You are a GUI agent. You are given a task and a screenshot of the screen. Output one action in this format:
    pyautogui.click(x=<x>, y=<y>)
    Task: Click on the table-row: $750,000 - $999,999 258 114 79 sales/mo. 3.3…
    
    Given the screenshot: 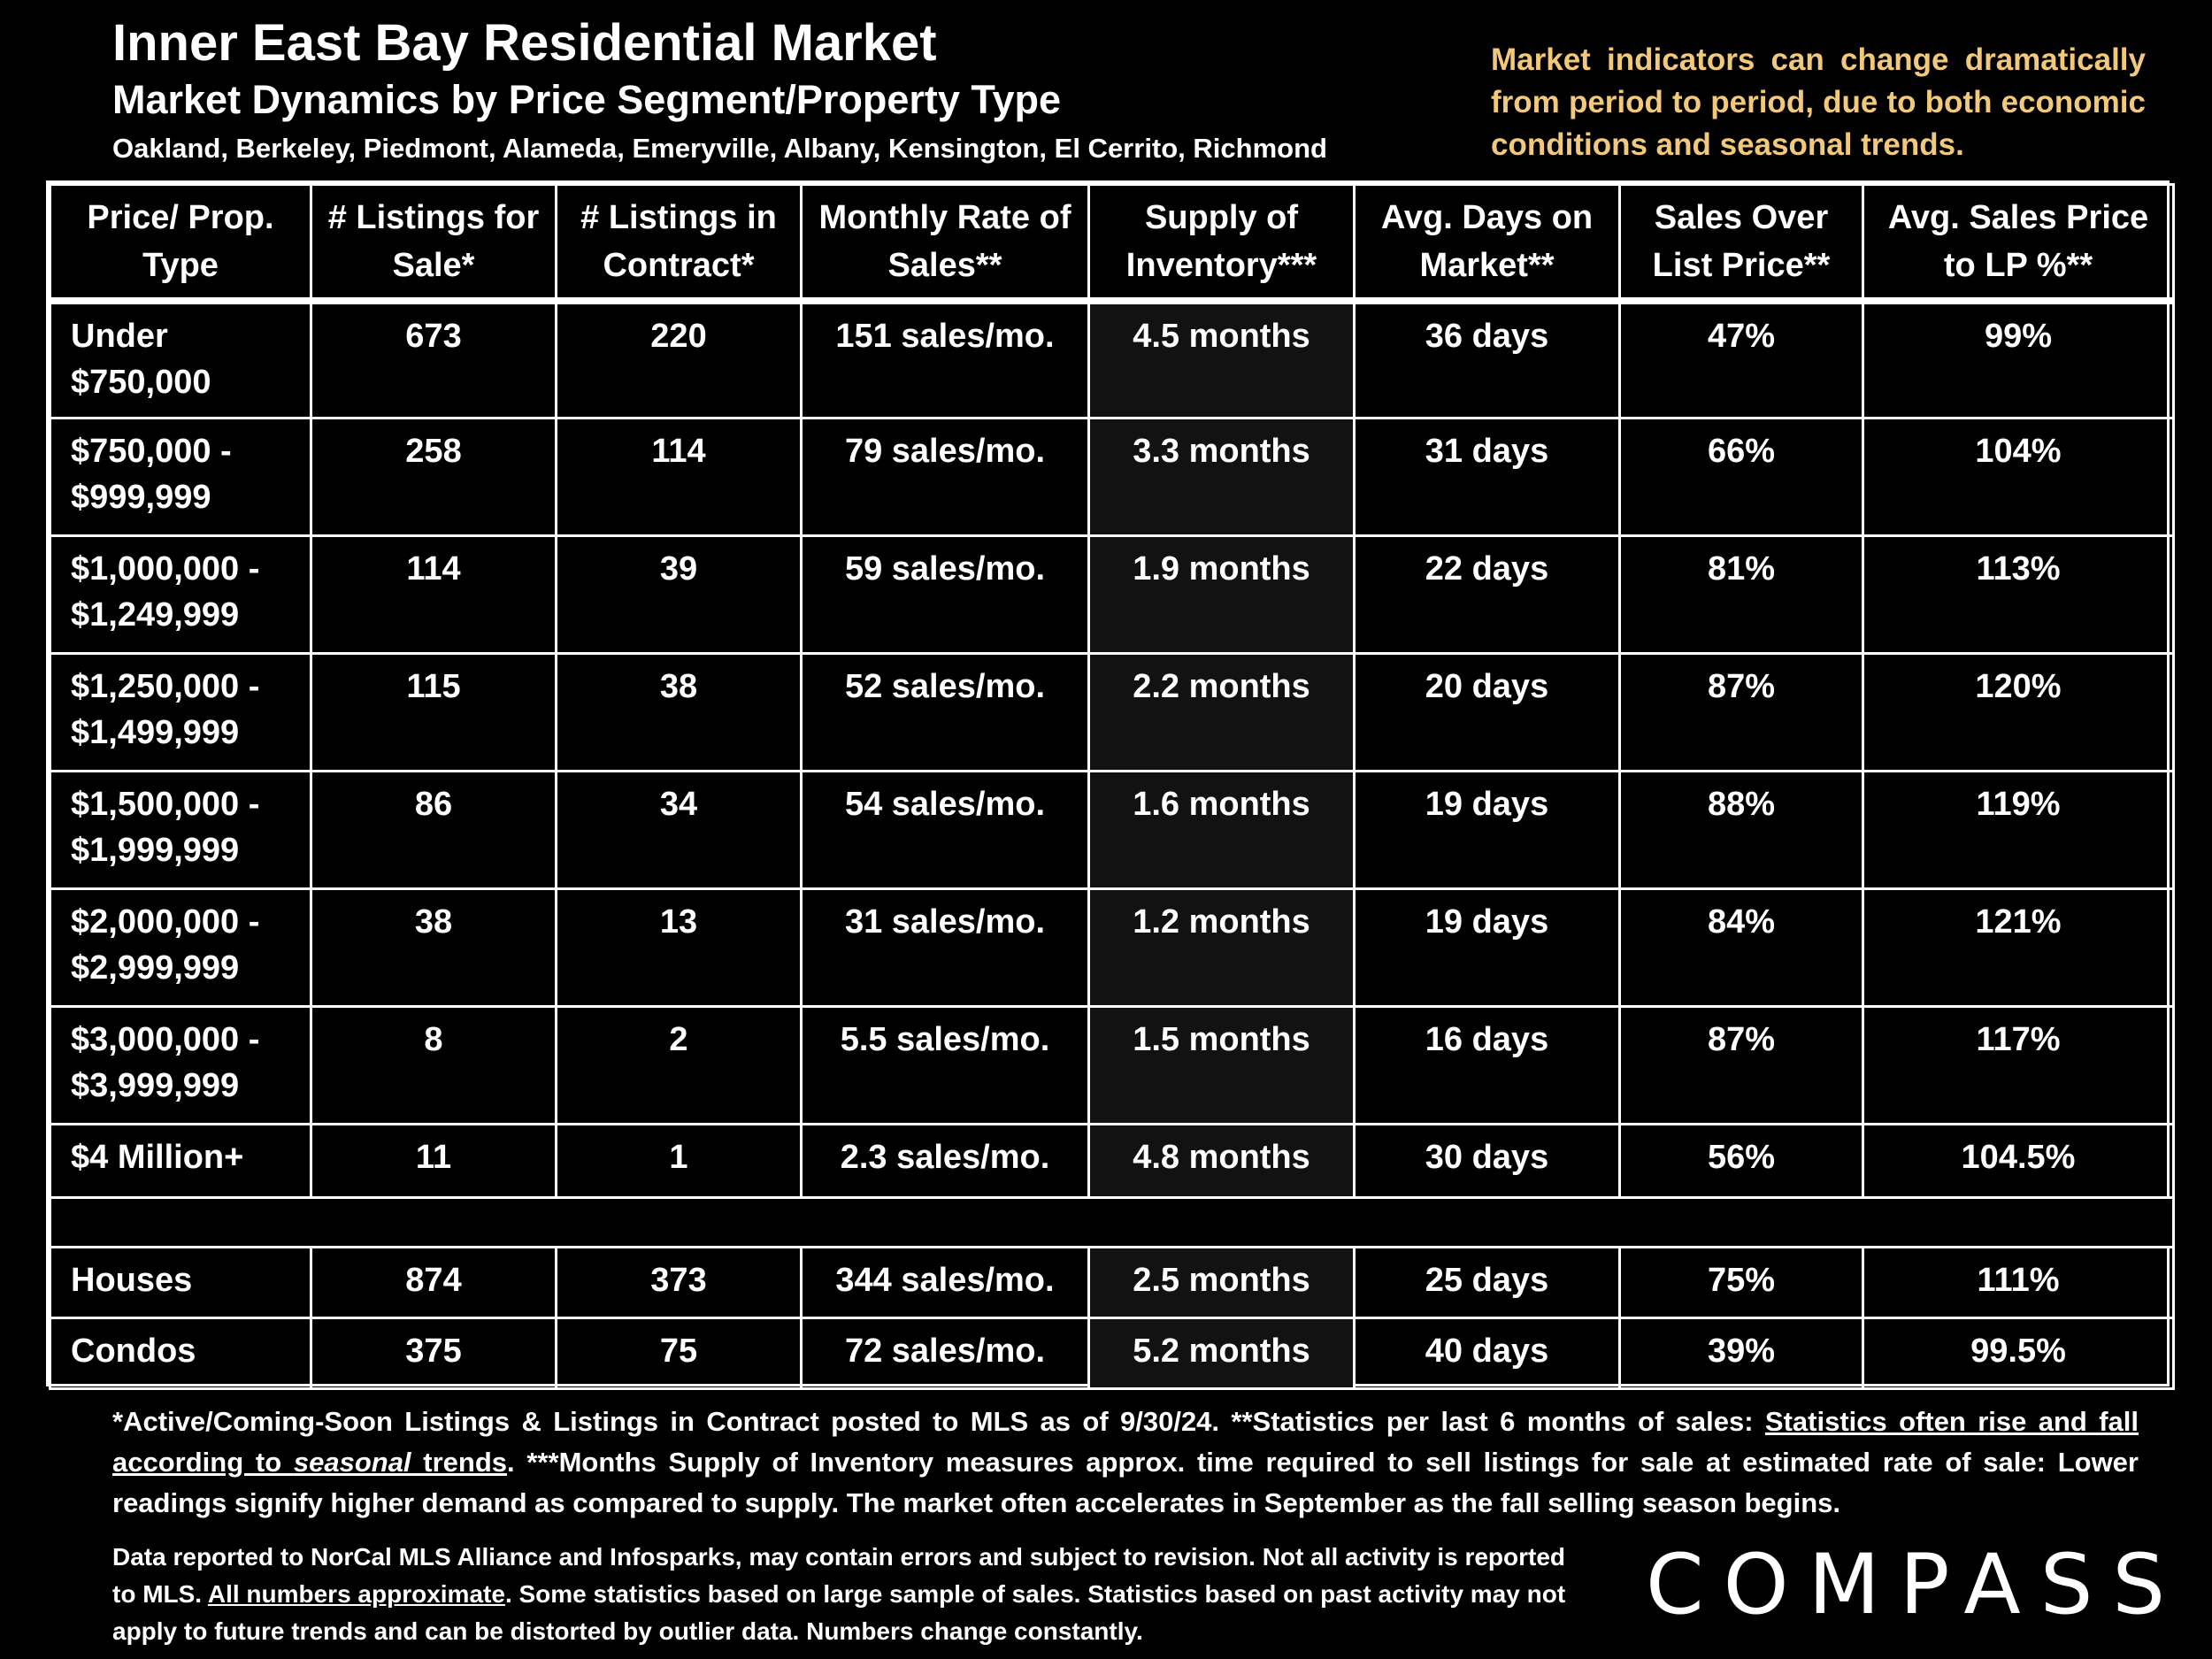 What is the action you would take?
    pyautogui.click(x=1112, y=477)
    